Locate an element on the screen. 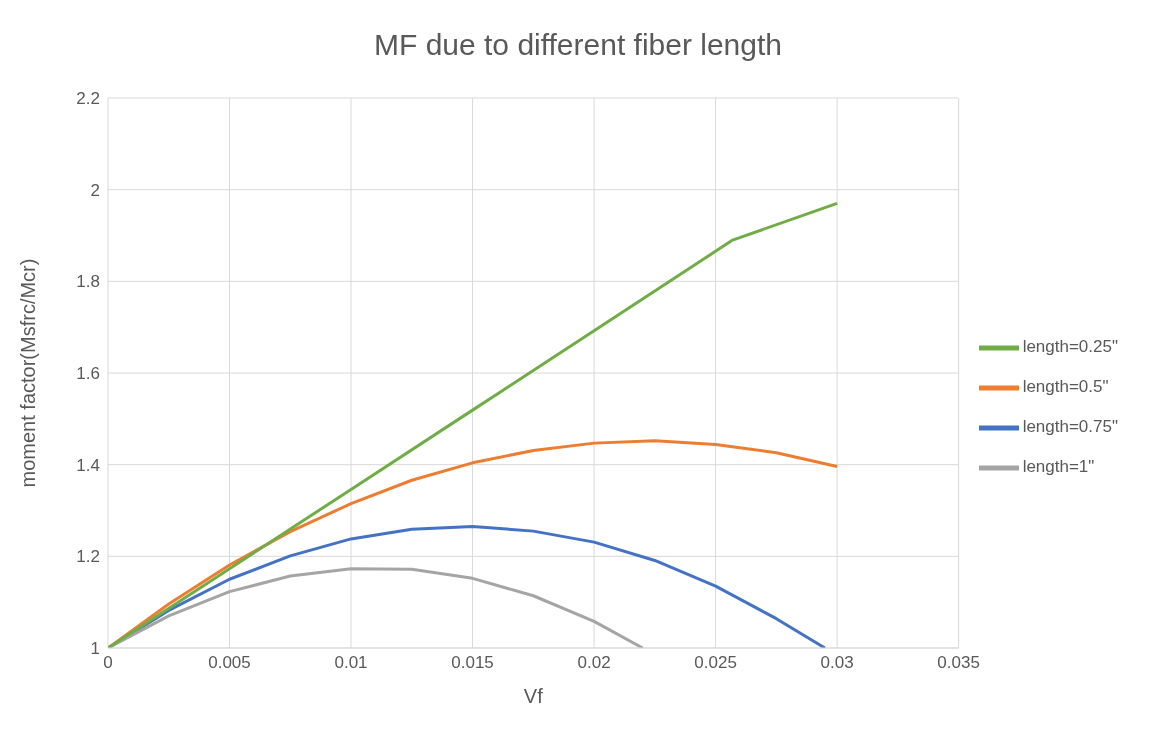 Image resolution: width=1158 pixels, height=755 pixels. x-tick-label: 0.005 is located at coordinates (229, 663).